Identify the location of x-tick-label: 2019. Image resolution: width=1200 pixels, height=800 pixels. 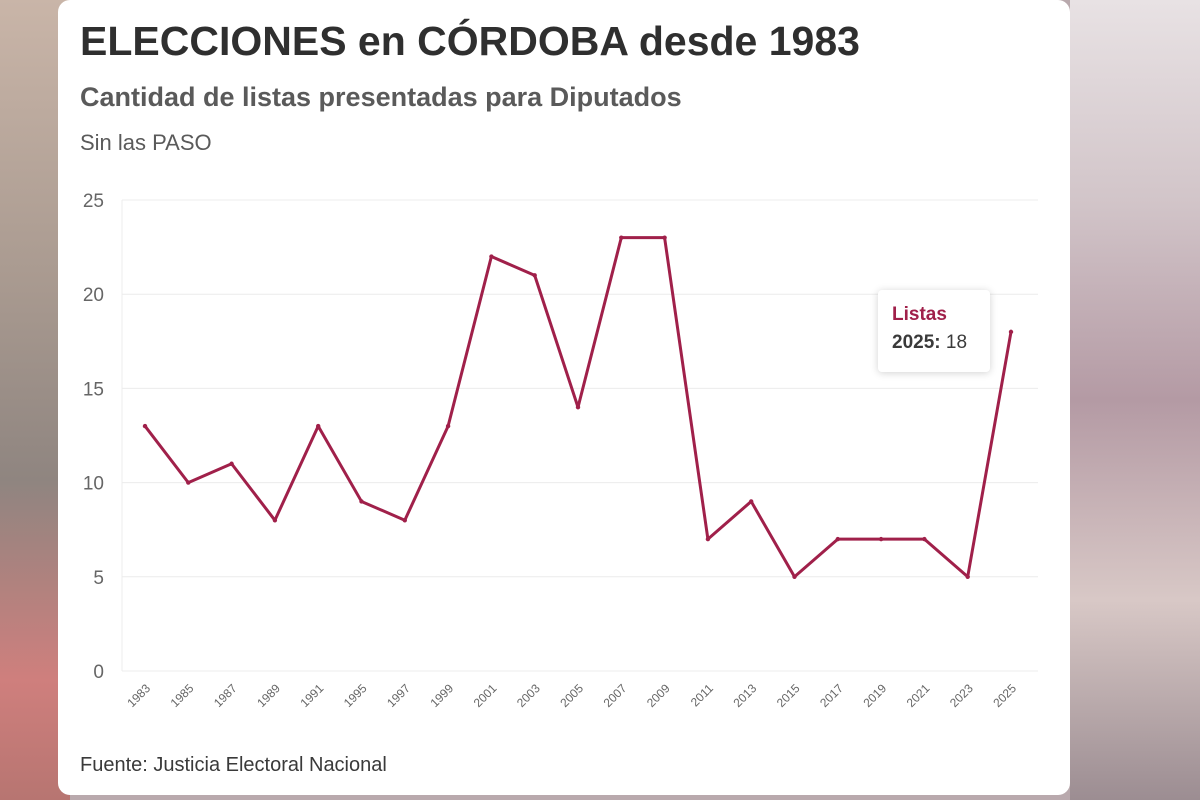
(874, 695).